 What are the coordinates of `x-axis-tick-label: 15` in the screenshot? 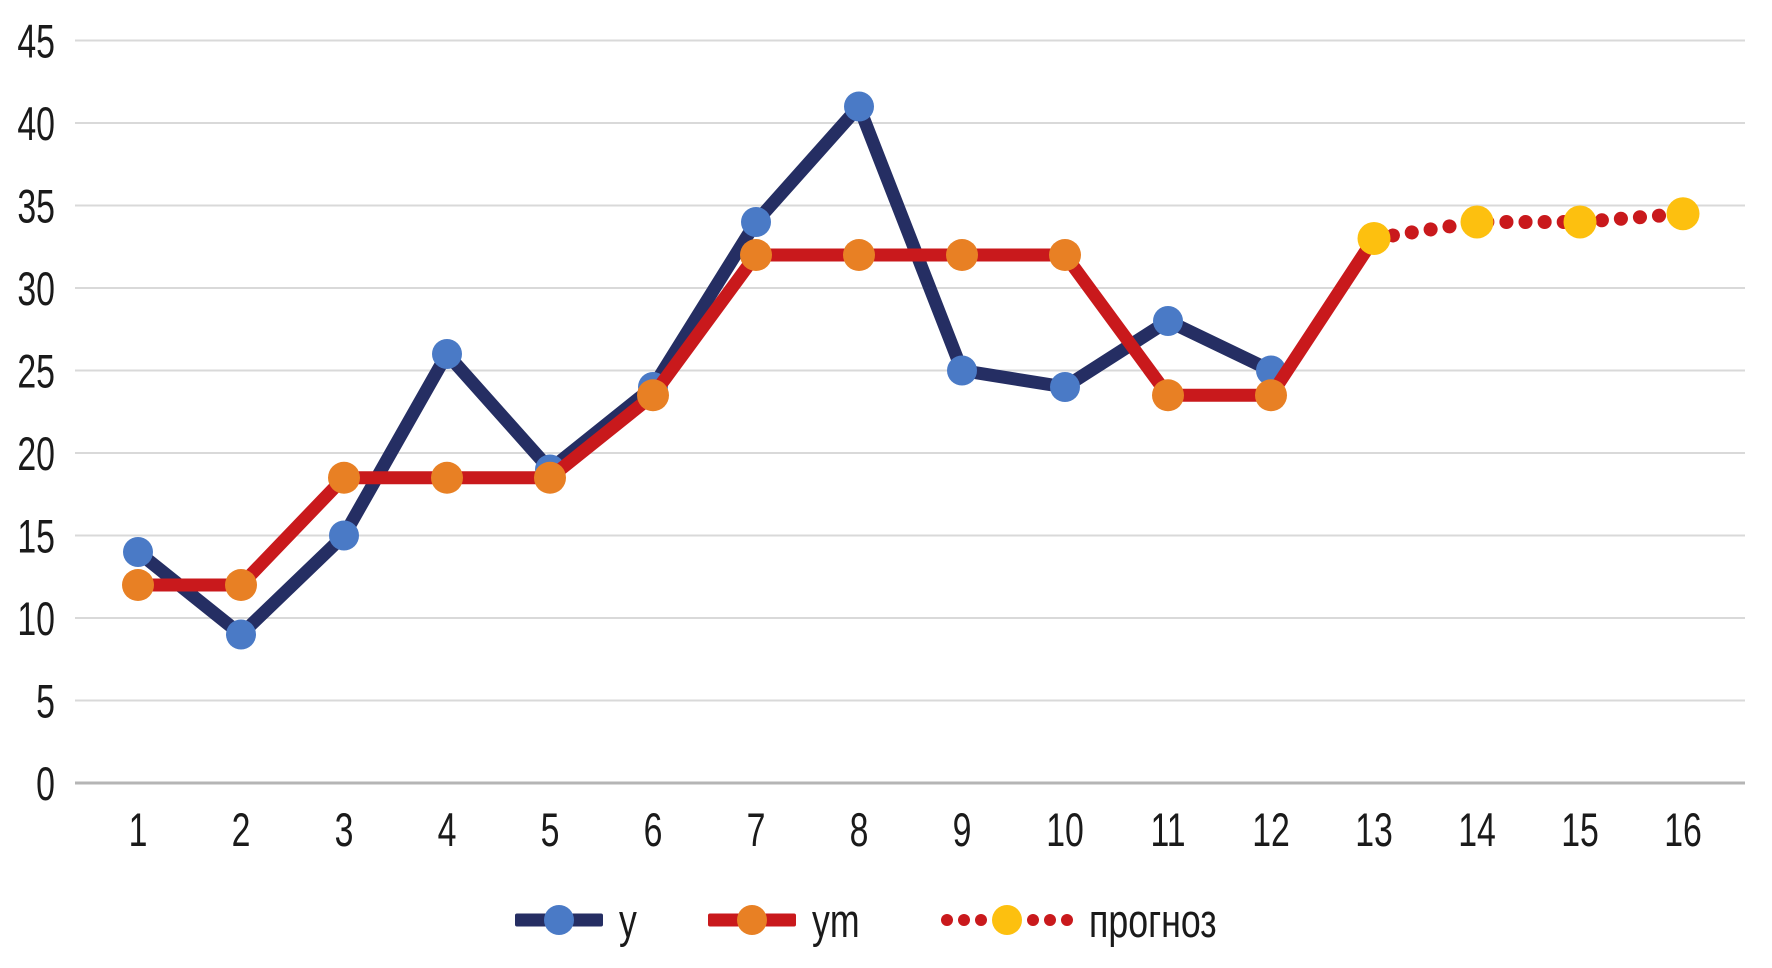 It's located at (1580, 830).